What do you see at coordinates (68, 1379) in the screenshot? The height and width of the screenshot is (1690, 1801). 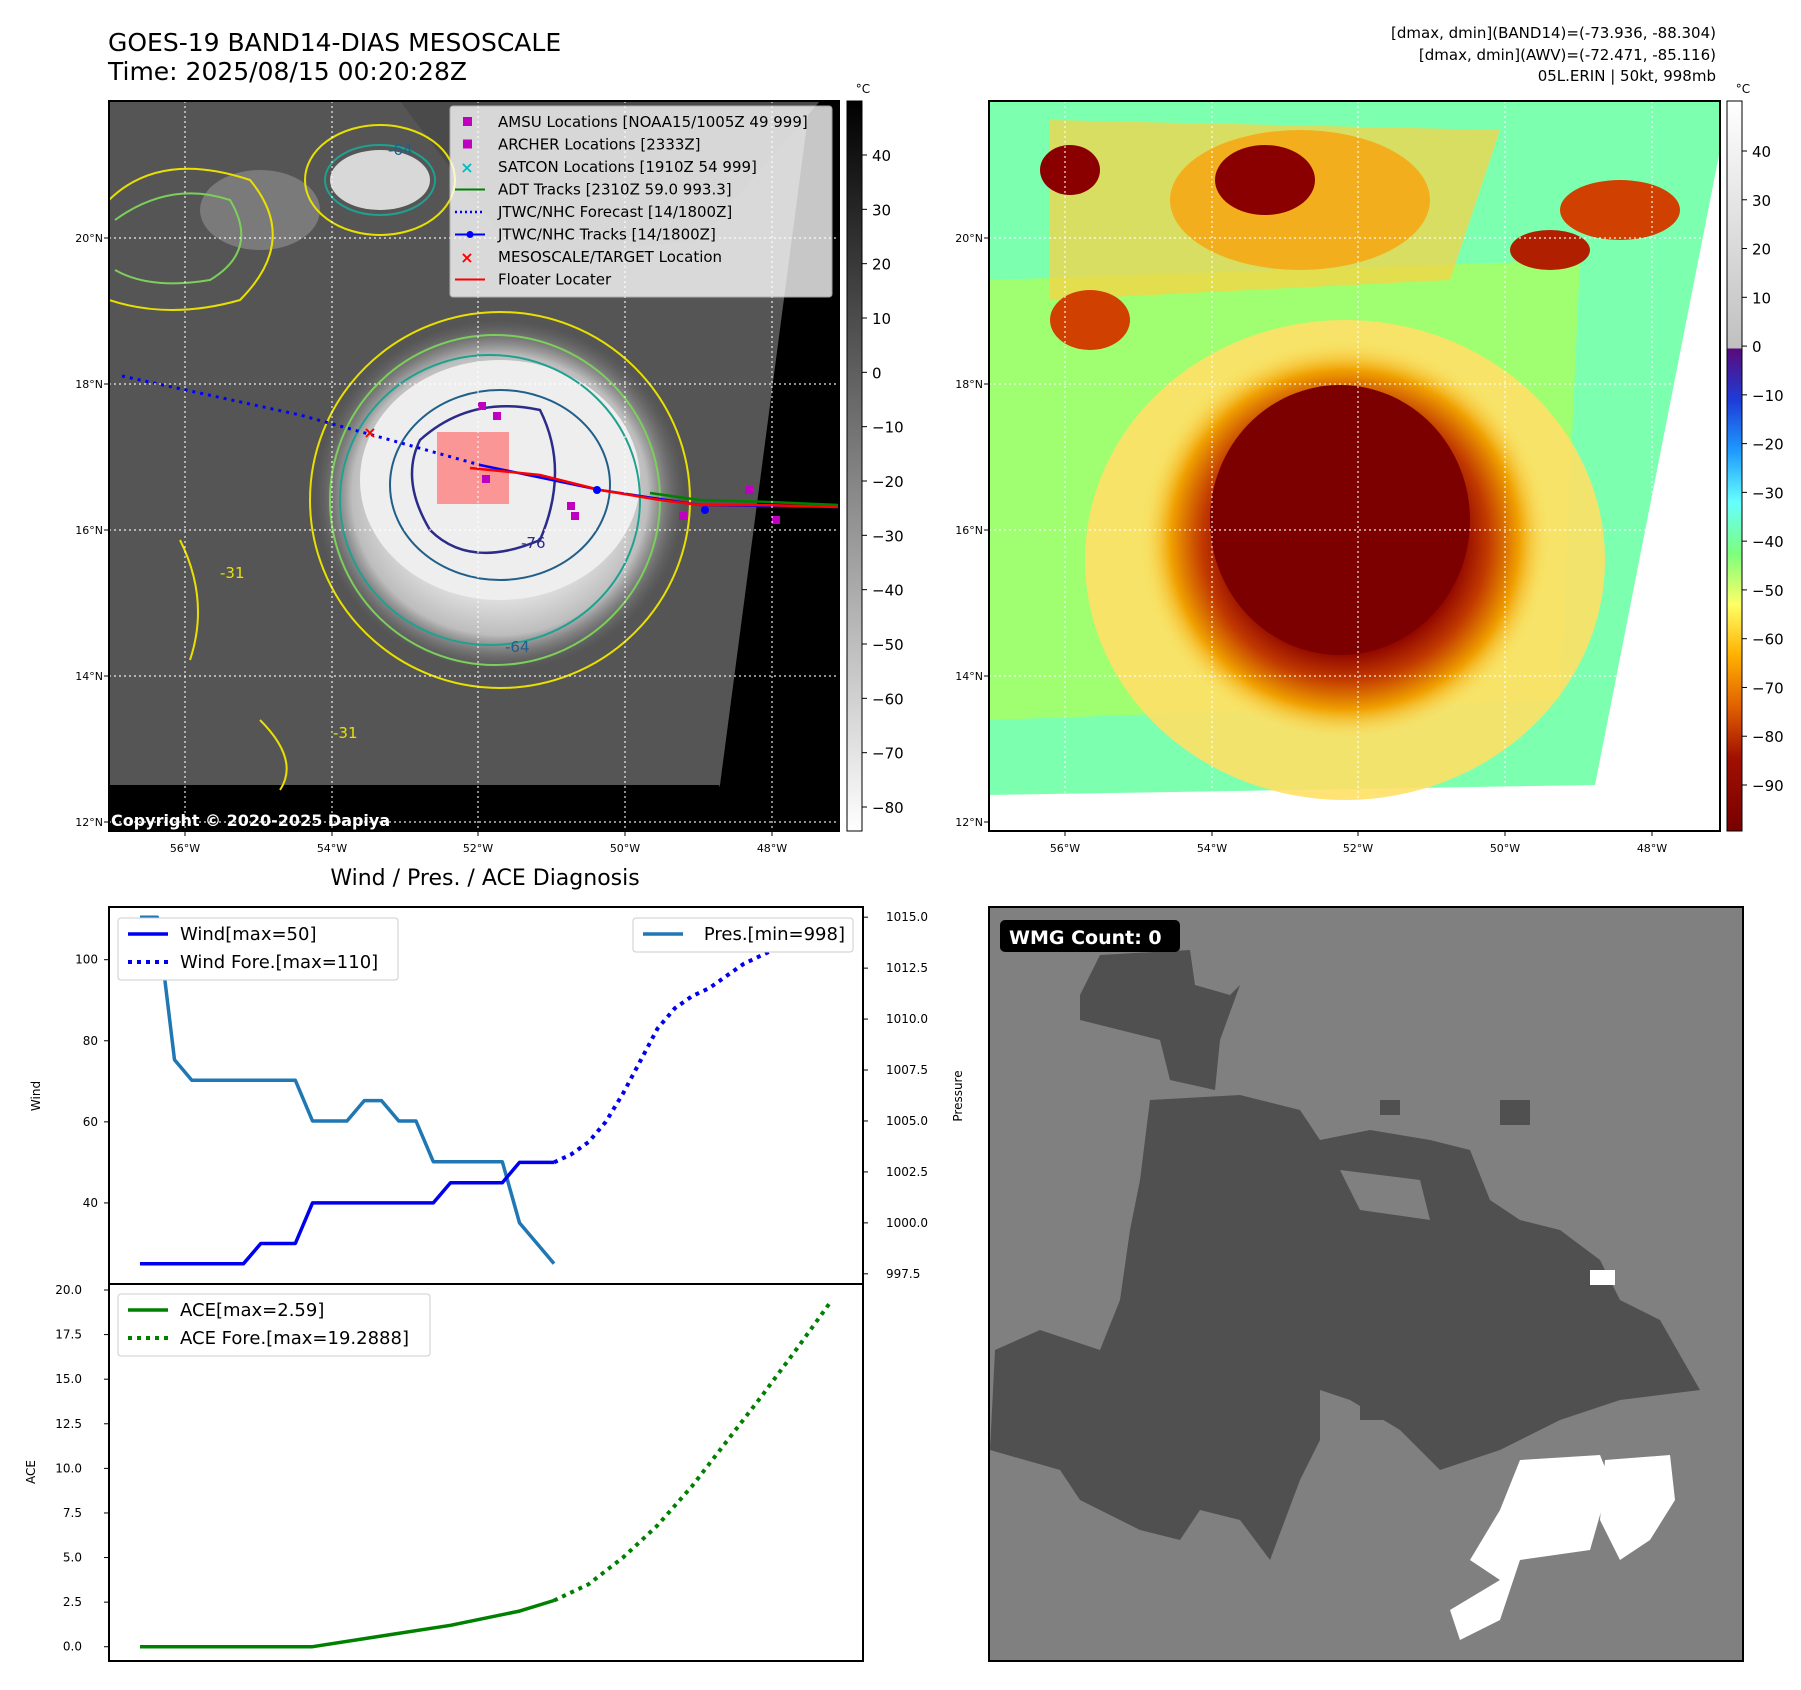 I see `ace-tick-label: 15.0` at bounding box center [68, 1379].